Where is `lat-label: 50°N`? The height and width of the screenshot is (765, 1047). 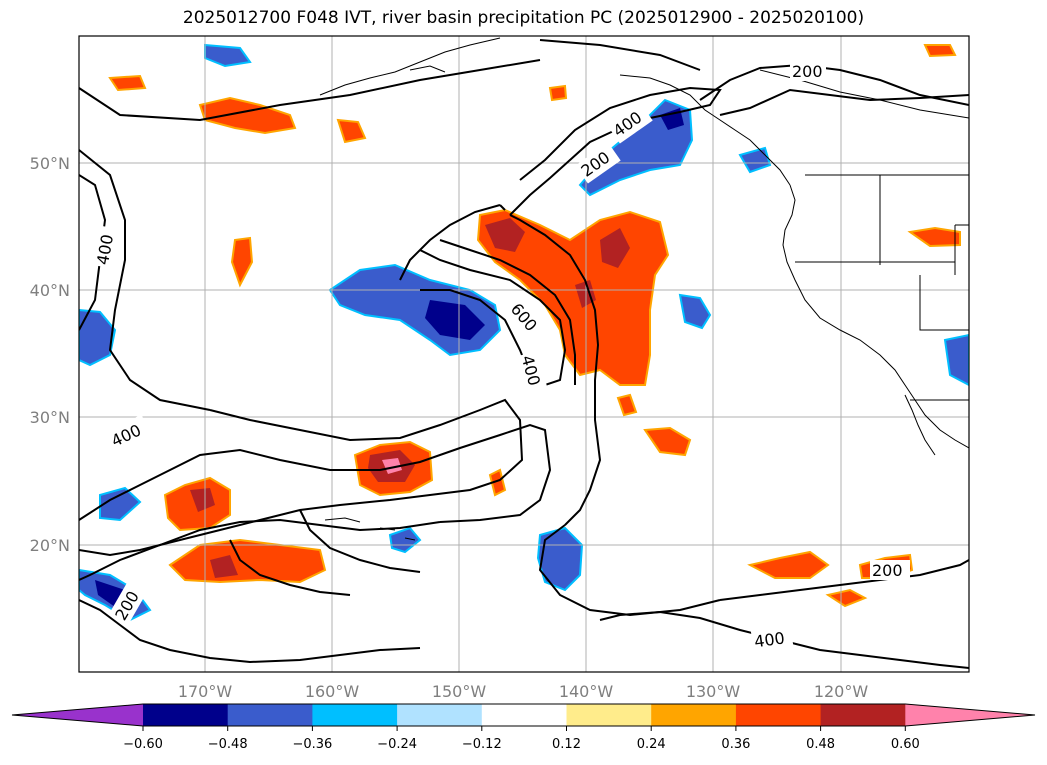 lat-label: 50°N is located at coordinates (50, 163).